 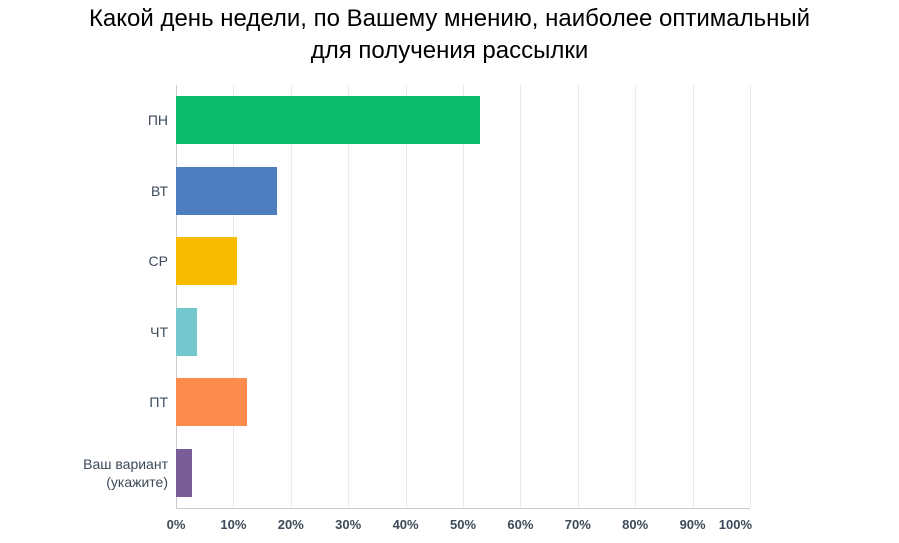 What do you see at coordinates (176, 296) in the screenshot?
I see `y-axis-line` at bounding box center [176, 296].